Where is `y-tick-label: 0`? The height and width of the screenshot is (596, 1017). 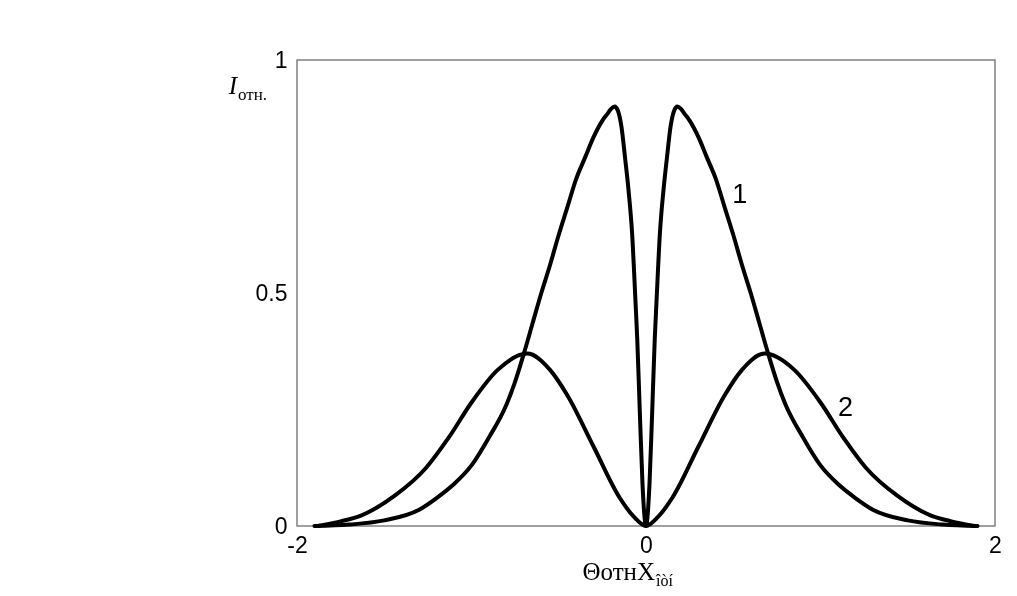 y-tick-label: 0 is located at coordinates (281, 525).